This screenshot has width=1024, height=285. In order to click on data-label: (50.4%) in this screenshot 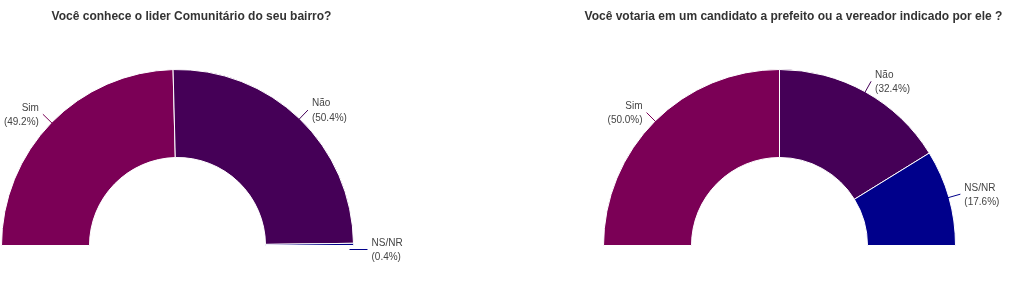, I will do `click(329, 117)`.